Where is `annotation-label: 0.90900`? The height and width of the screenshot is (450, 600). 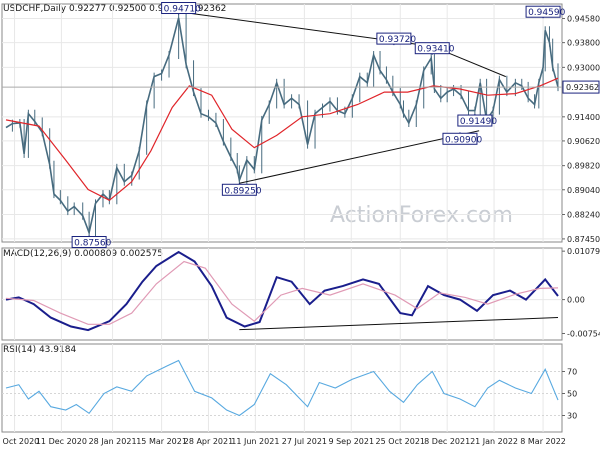 annotation-label: 0.90900 is located at coordinates (463, 140).